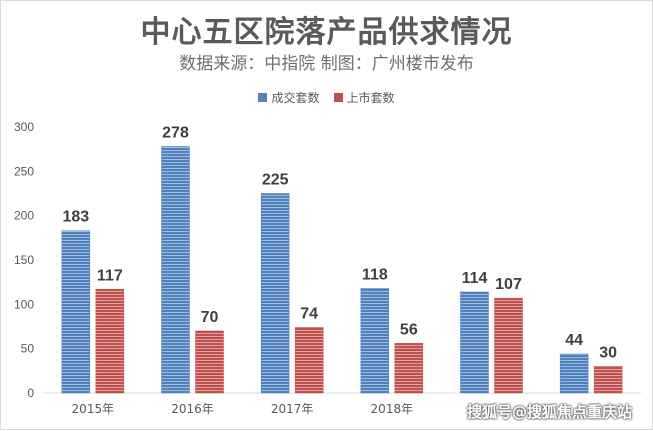  What do you see at coordinates (75, 217) in the screenshot?
I see `data-label: 183` at bounding box center [75, 217].